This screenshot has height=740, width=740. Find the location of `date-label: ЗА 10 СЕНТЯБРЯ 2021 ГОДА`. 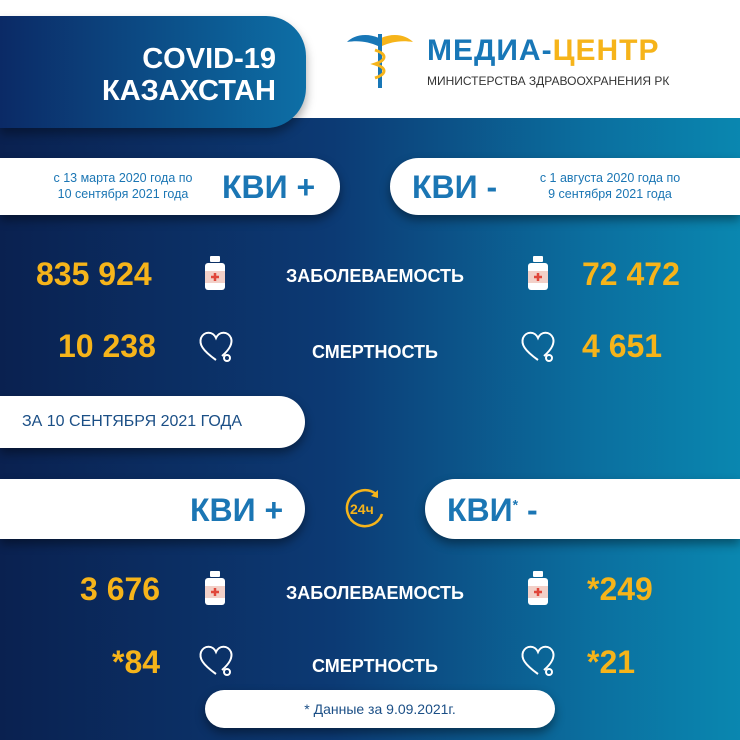

date-label: ЗА 10 СЕНТЯБРЯ 2021 ГОДА is located at coordinates (132, 421).